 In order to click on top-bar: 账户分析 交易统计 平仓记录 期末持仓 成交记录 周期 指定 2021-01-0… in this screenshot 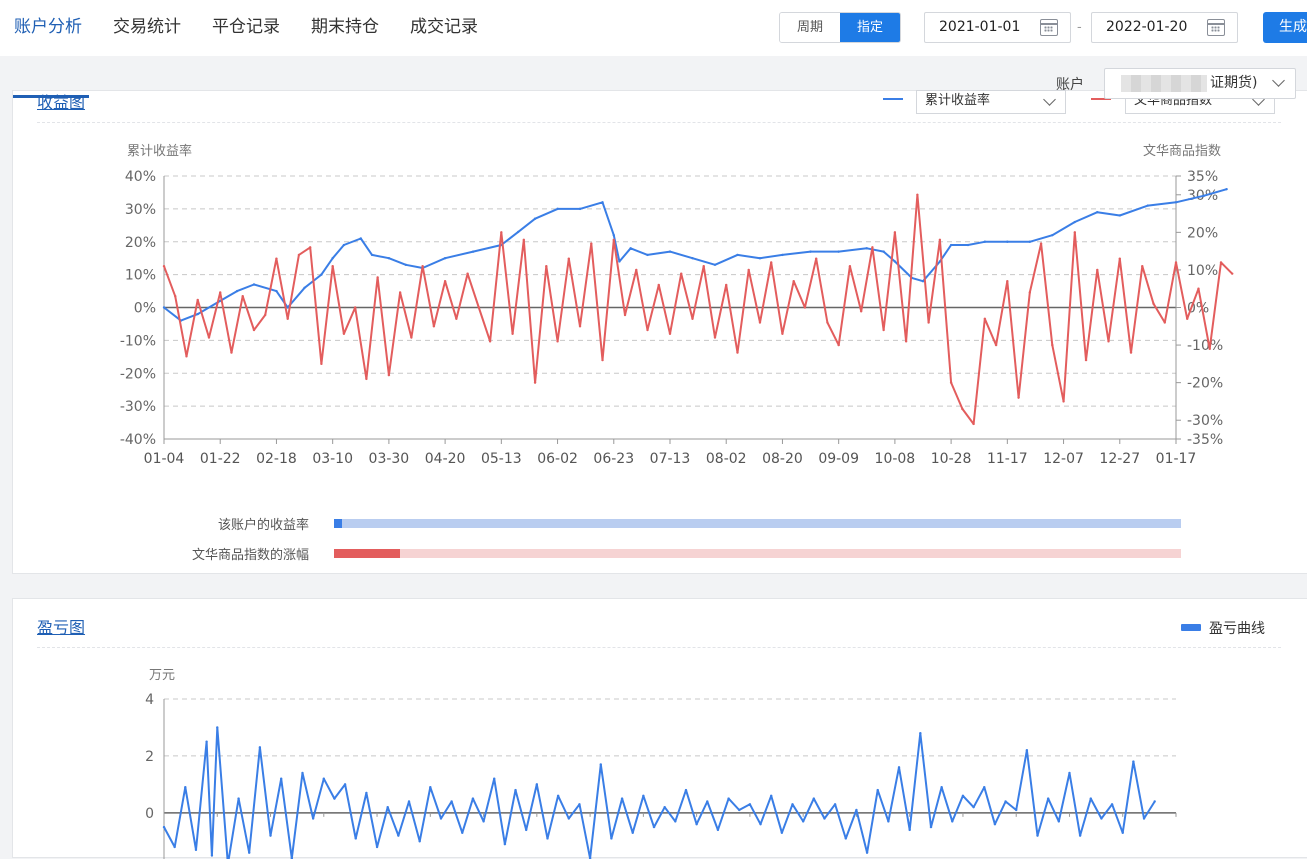, I will do `click(653, 28)`.